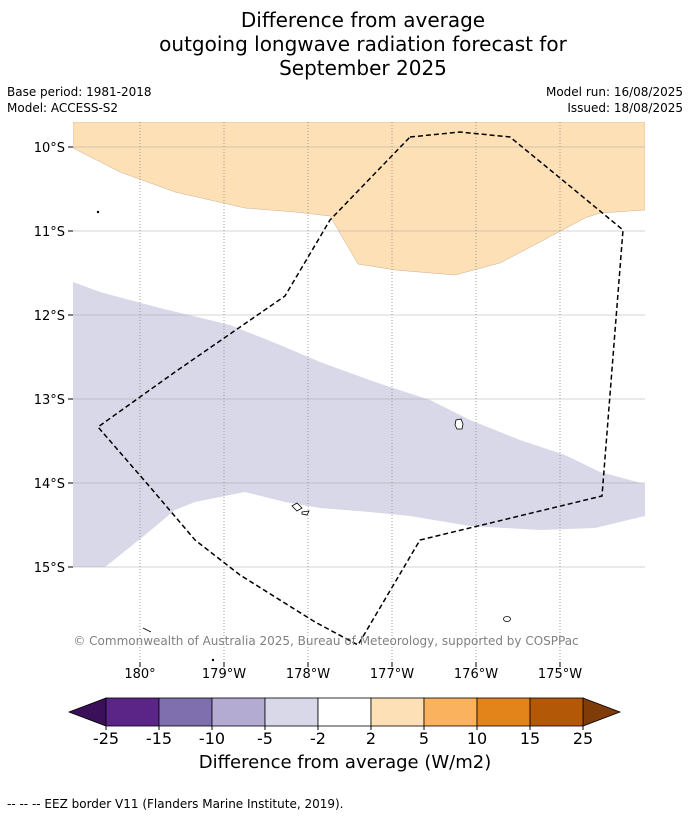 The height and width of the screenshot is (816, 690). Describe the element at coordinates (265, 738) in the screenshot. I see `colorbar-tick-label: -5` at that location.